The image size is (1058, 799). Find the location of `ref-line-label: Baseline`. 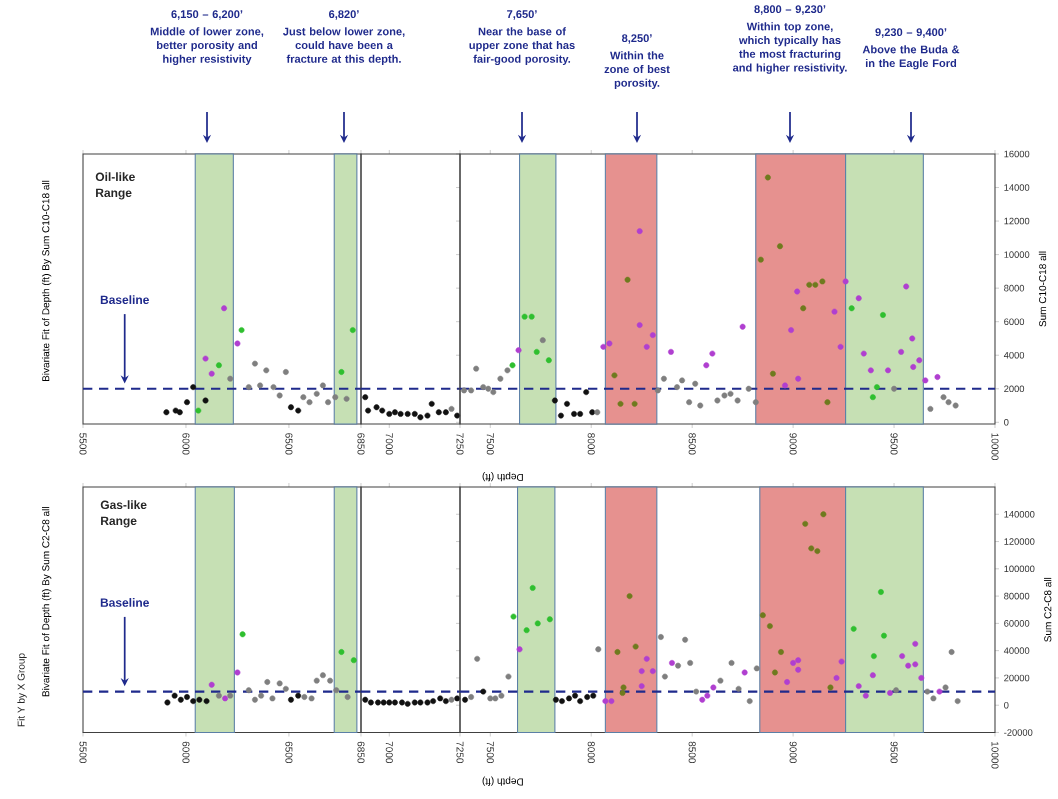

ref-line-label: Baseline is located at coordinates (124, 602).